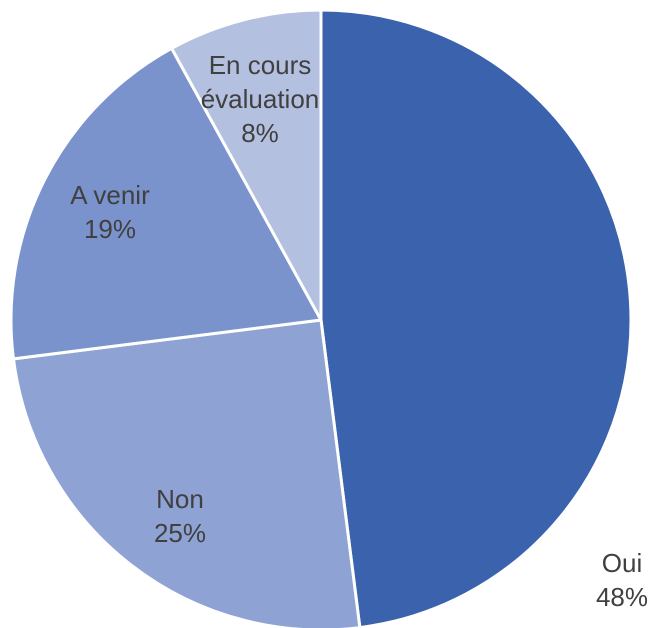 The image size is (656, 628). What do you see at coordinates (110, 229) in the screenshot?
I see `value-label: 19%` at bounding box center [110, 229].